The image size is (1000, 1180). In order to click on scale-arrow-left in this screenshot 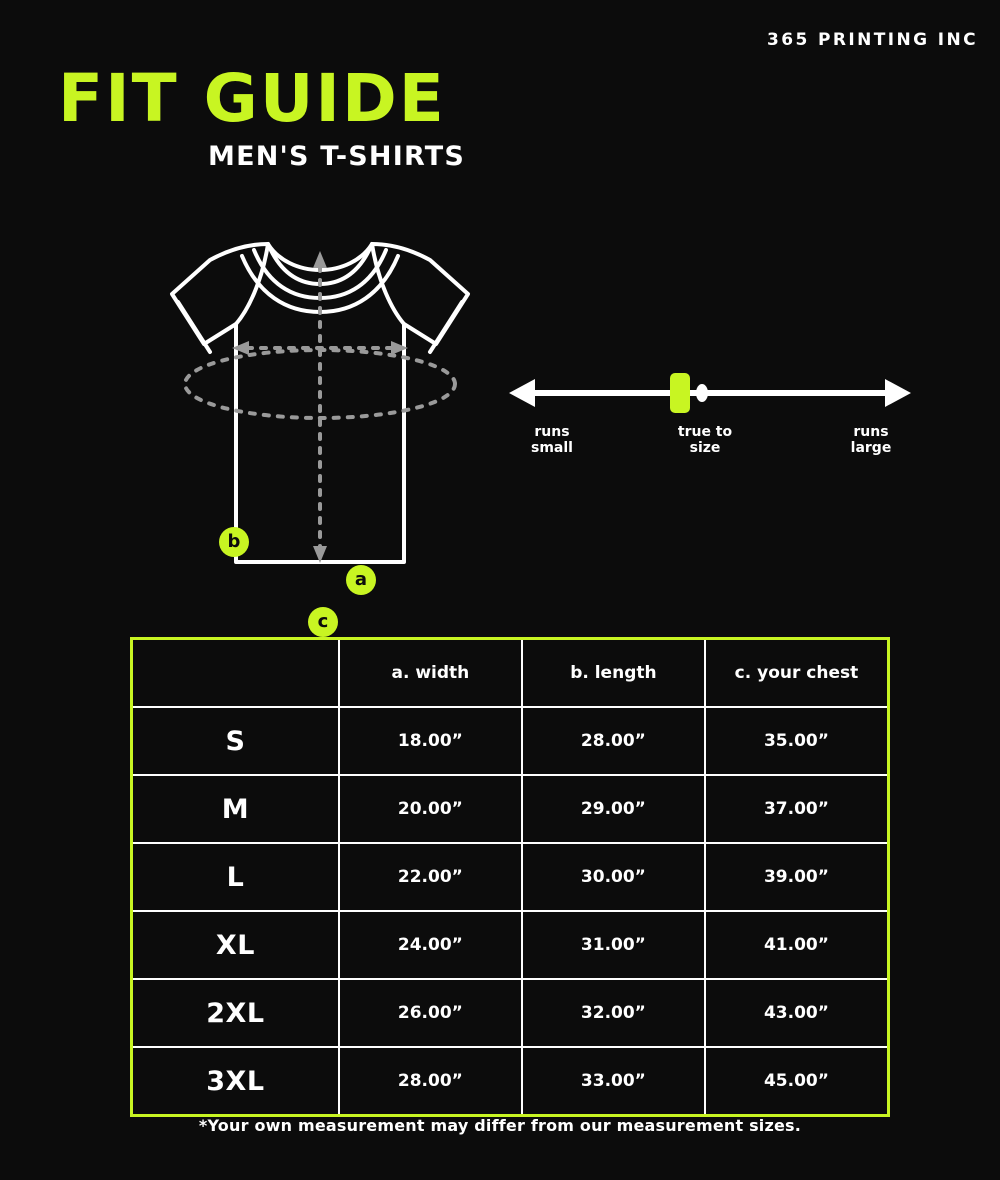, I will do `click(522, 393)`.